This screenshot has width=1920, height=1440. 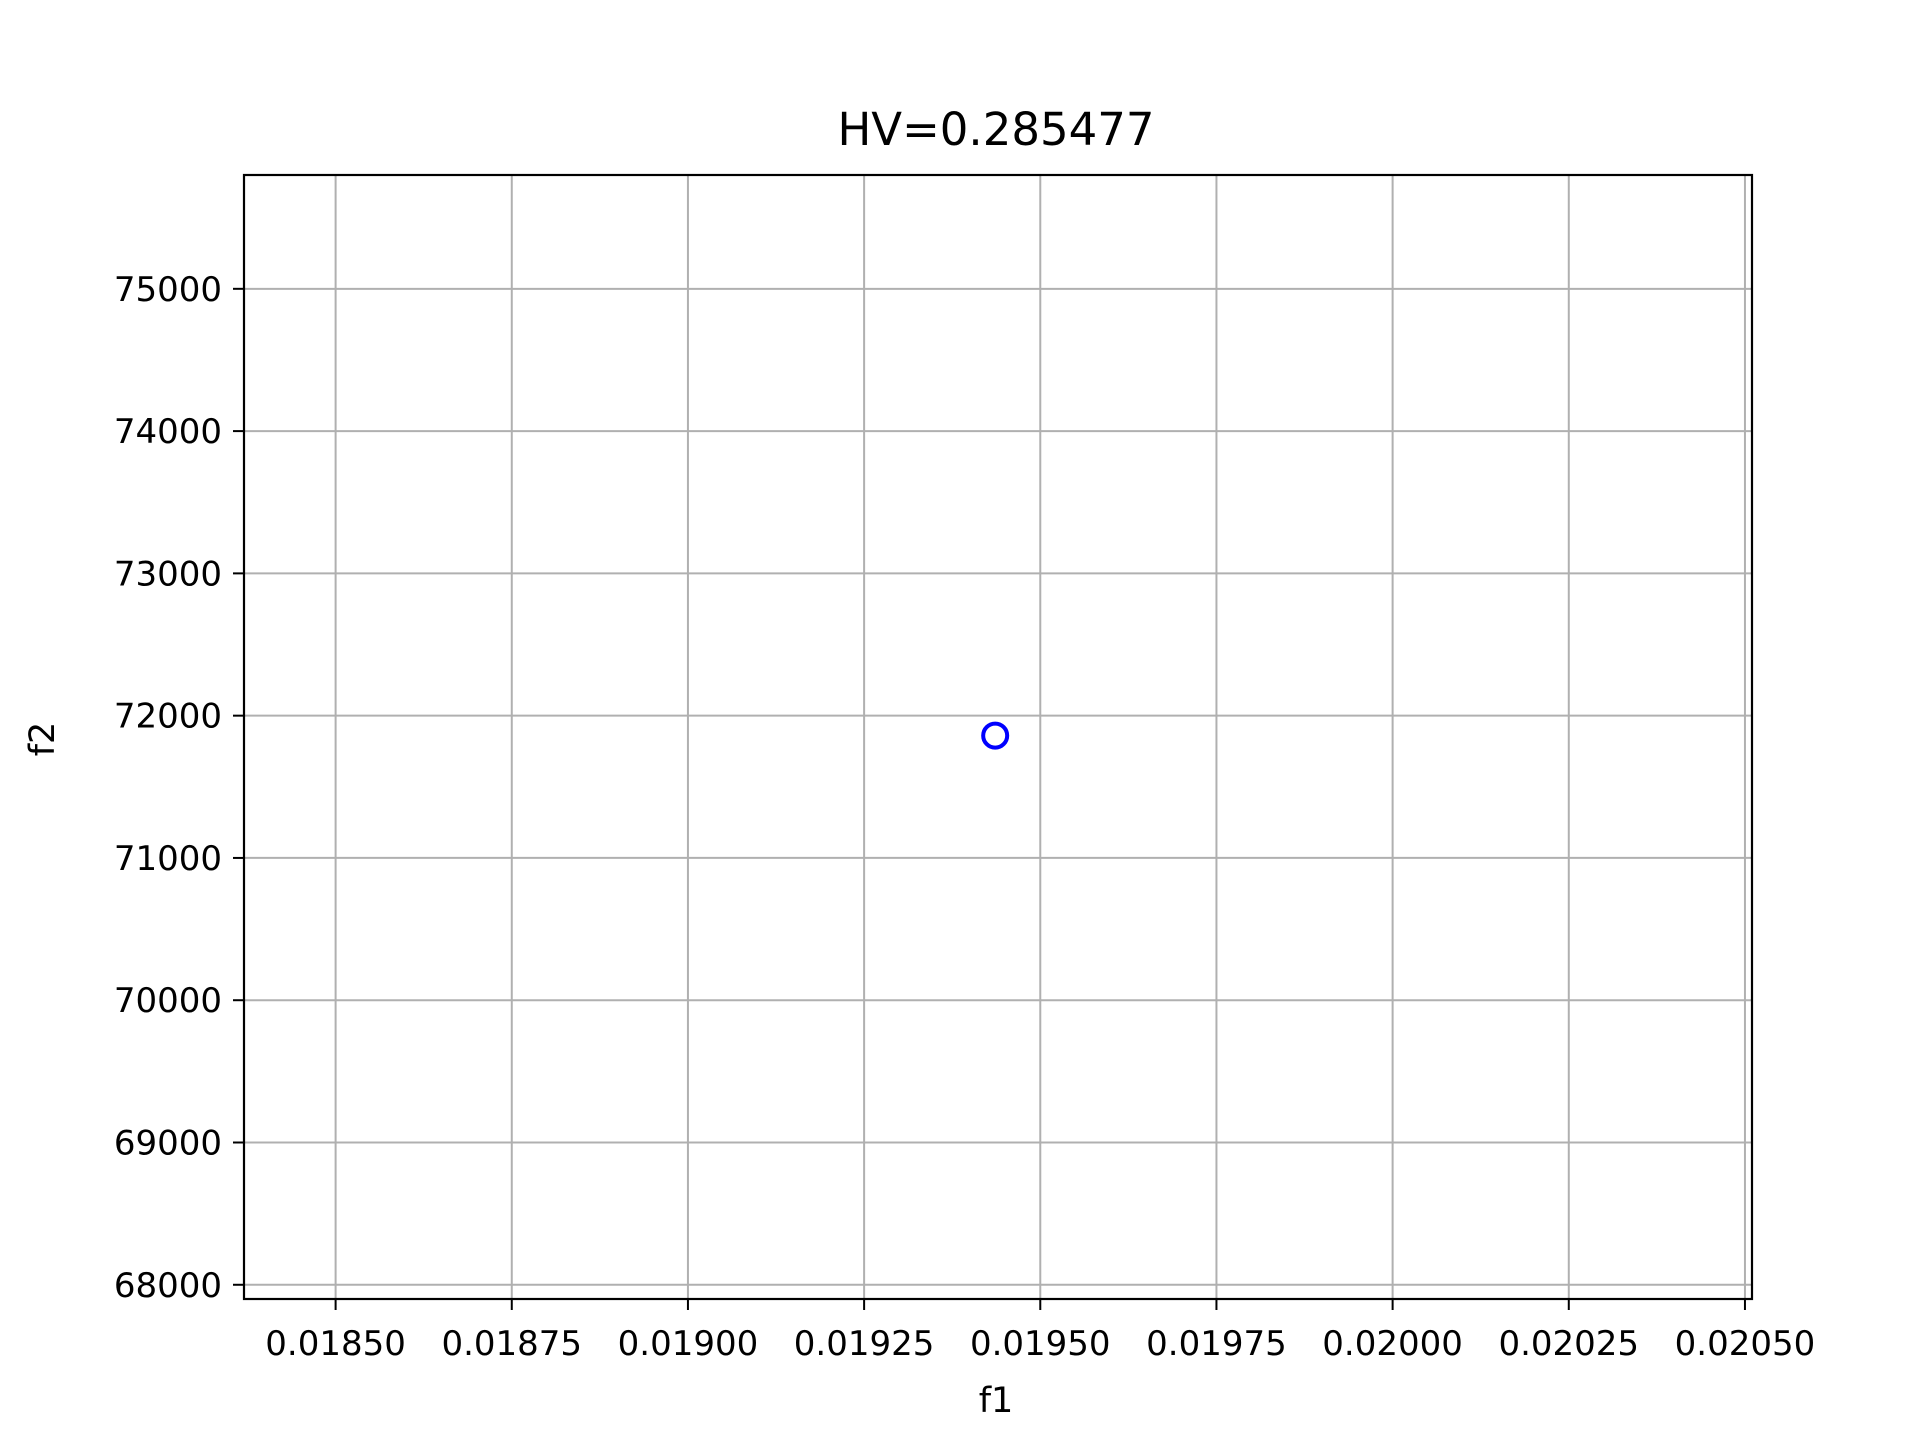 What do you see at coordinates (996, 1401) in the screenshot?
I see `x-axis-title: f1` at bounding box center [996, 1401].